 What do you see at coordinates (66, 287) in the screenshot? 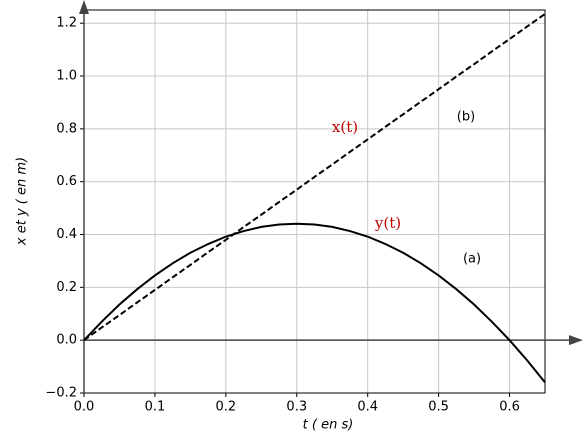
I see `y-tick-label: 0.2` at bounding box center [66, 287].